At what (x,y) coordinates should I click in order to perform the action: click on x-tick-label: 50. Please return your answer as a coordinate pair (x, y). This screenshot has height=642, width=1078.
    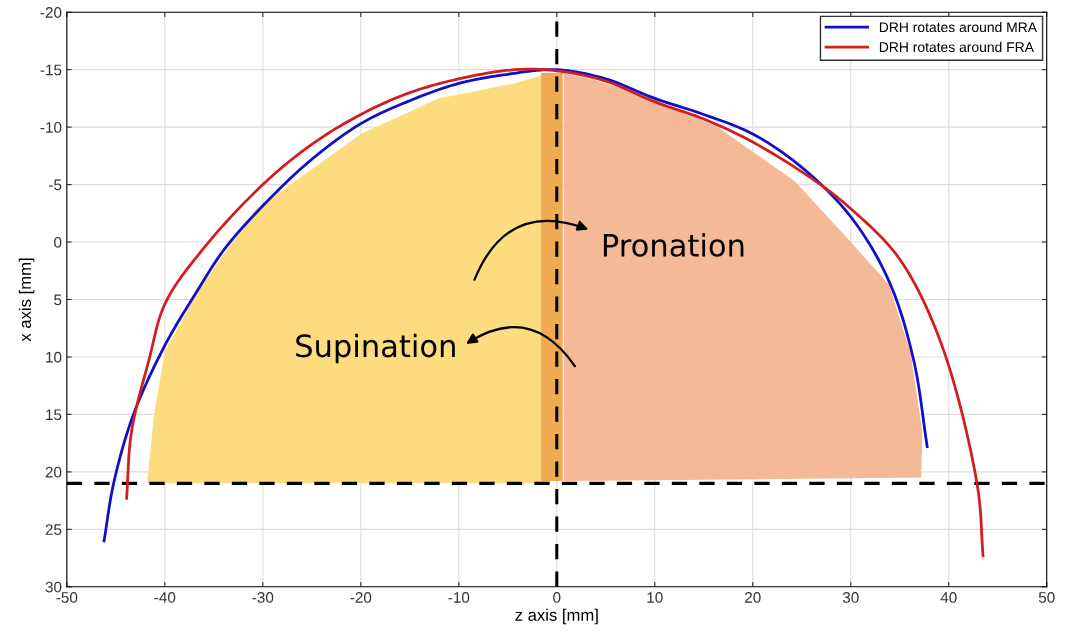
    Looking at the image, I should click on (1046, 597).